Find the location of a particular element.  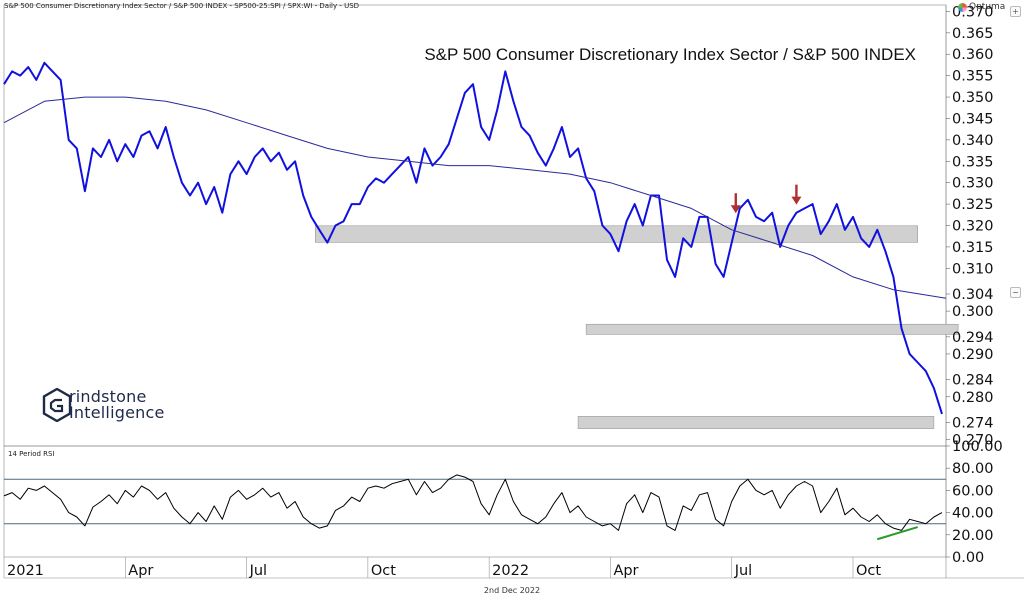

zoom-out-button: − is located at coordinates (1015, 292).